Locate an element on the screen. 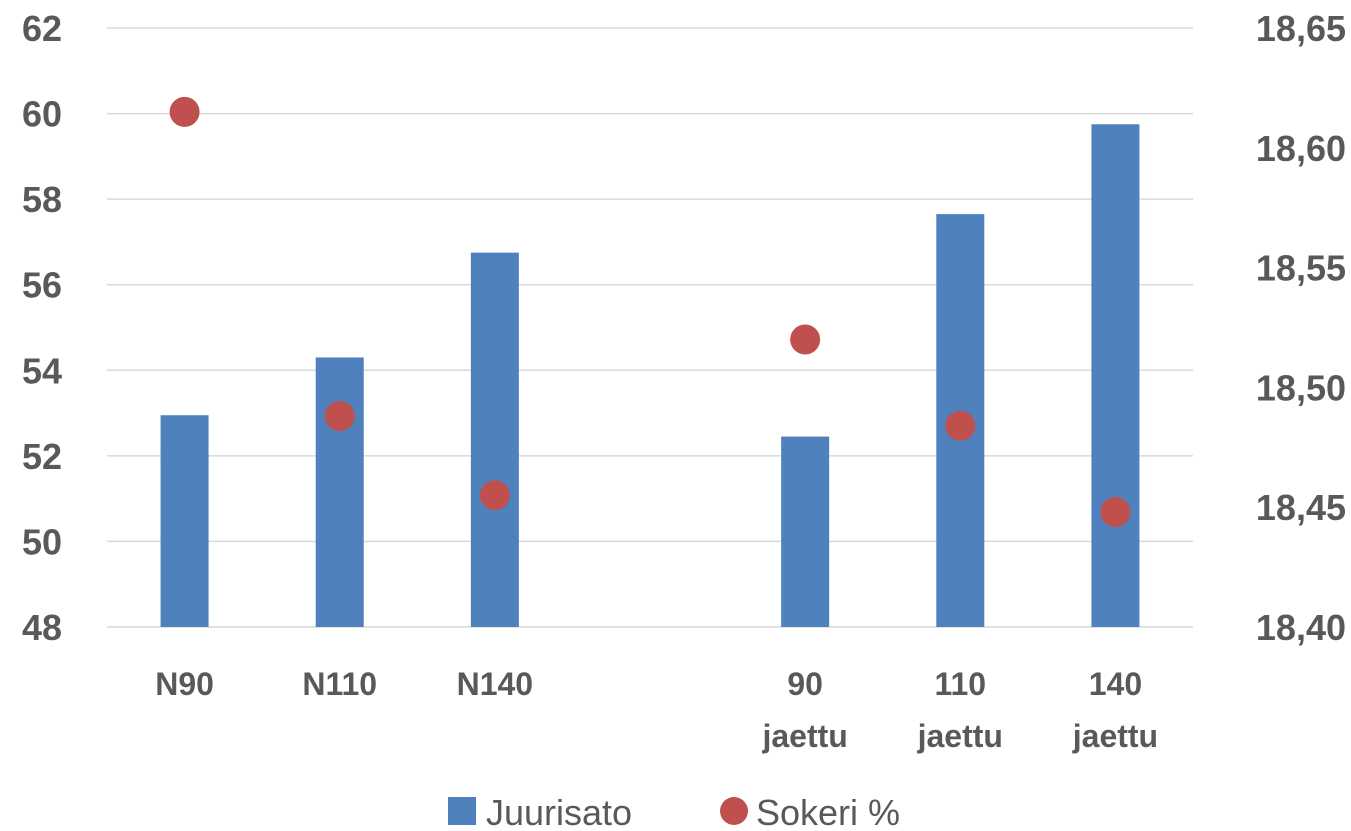 Image resolution: width=1351 pixels, height=831 pixels. left-tick-label: 58 is located at coordinates (42, 199).